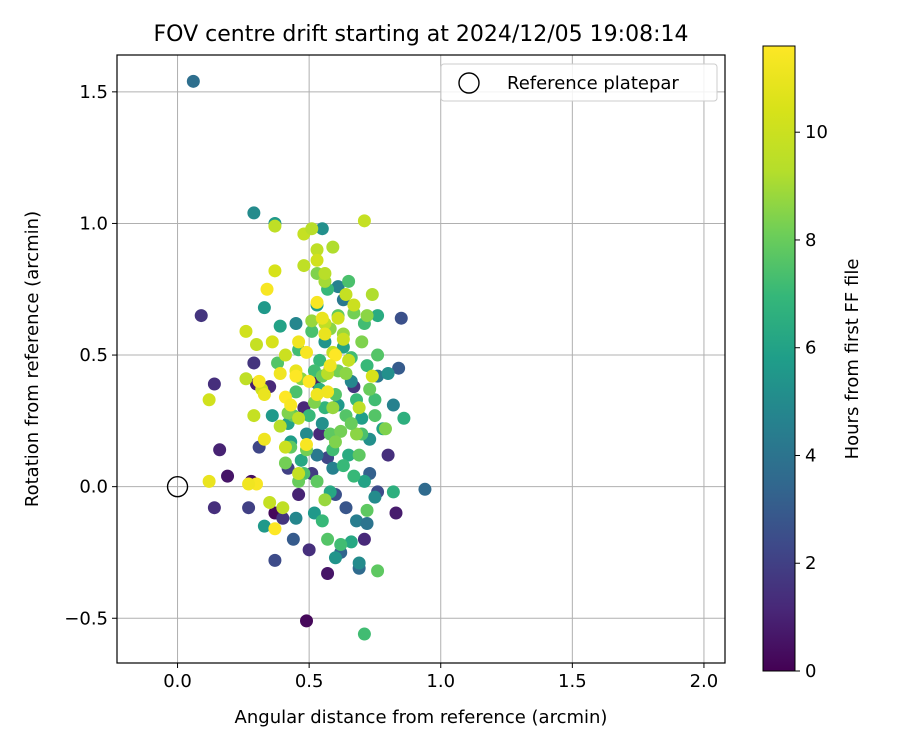 The height and width of the screenshot is (750, 900). Describe the element at coordinates (32, 359) in the screenshot. I see `y-axis-label: Rotation from reference (arcmin)` at that location.